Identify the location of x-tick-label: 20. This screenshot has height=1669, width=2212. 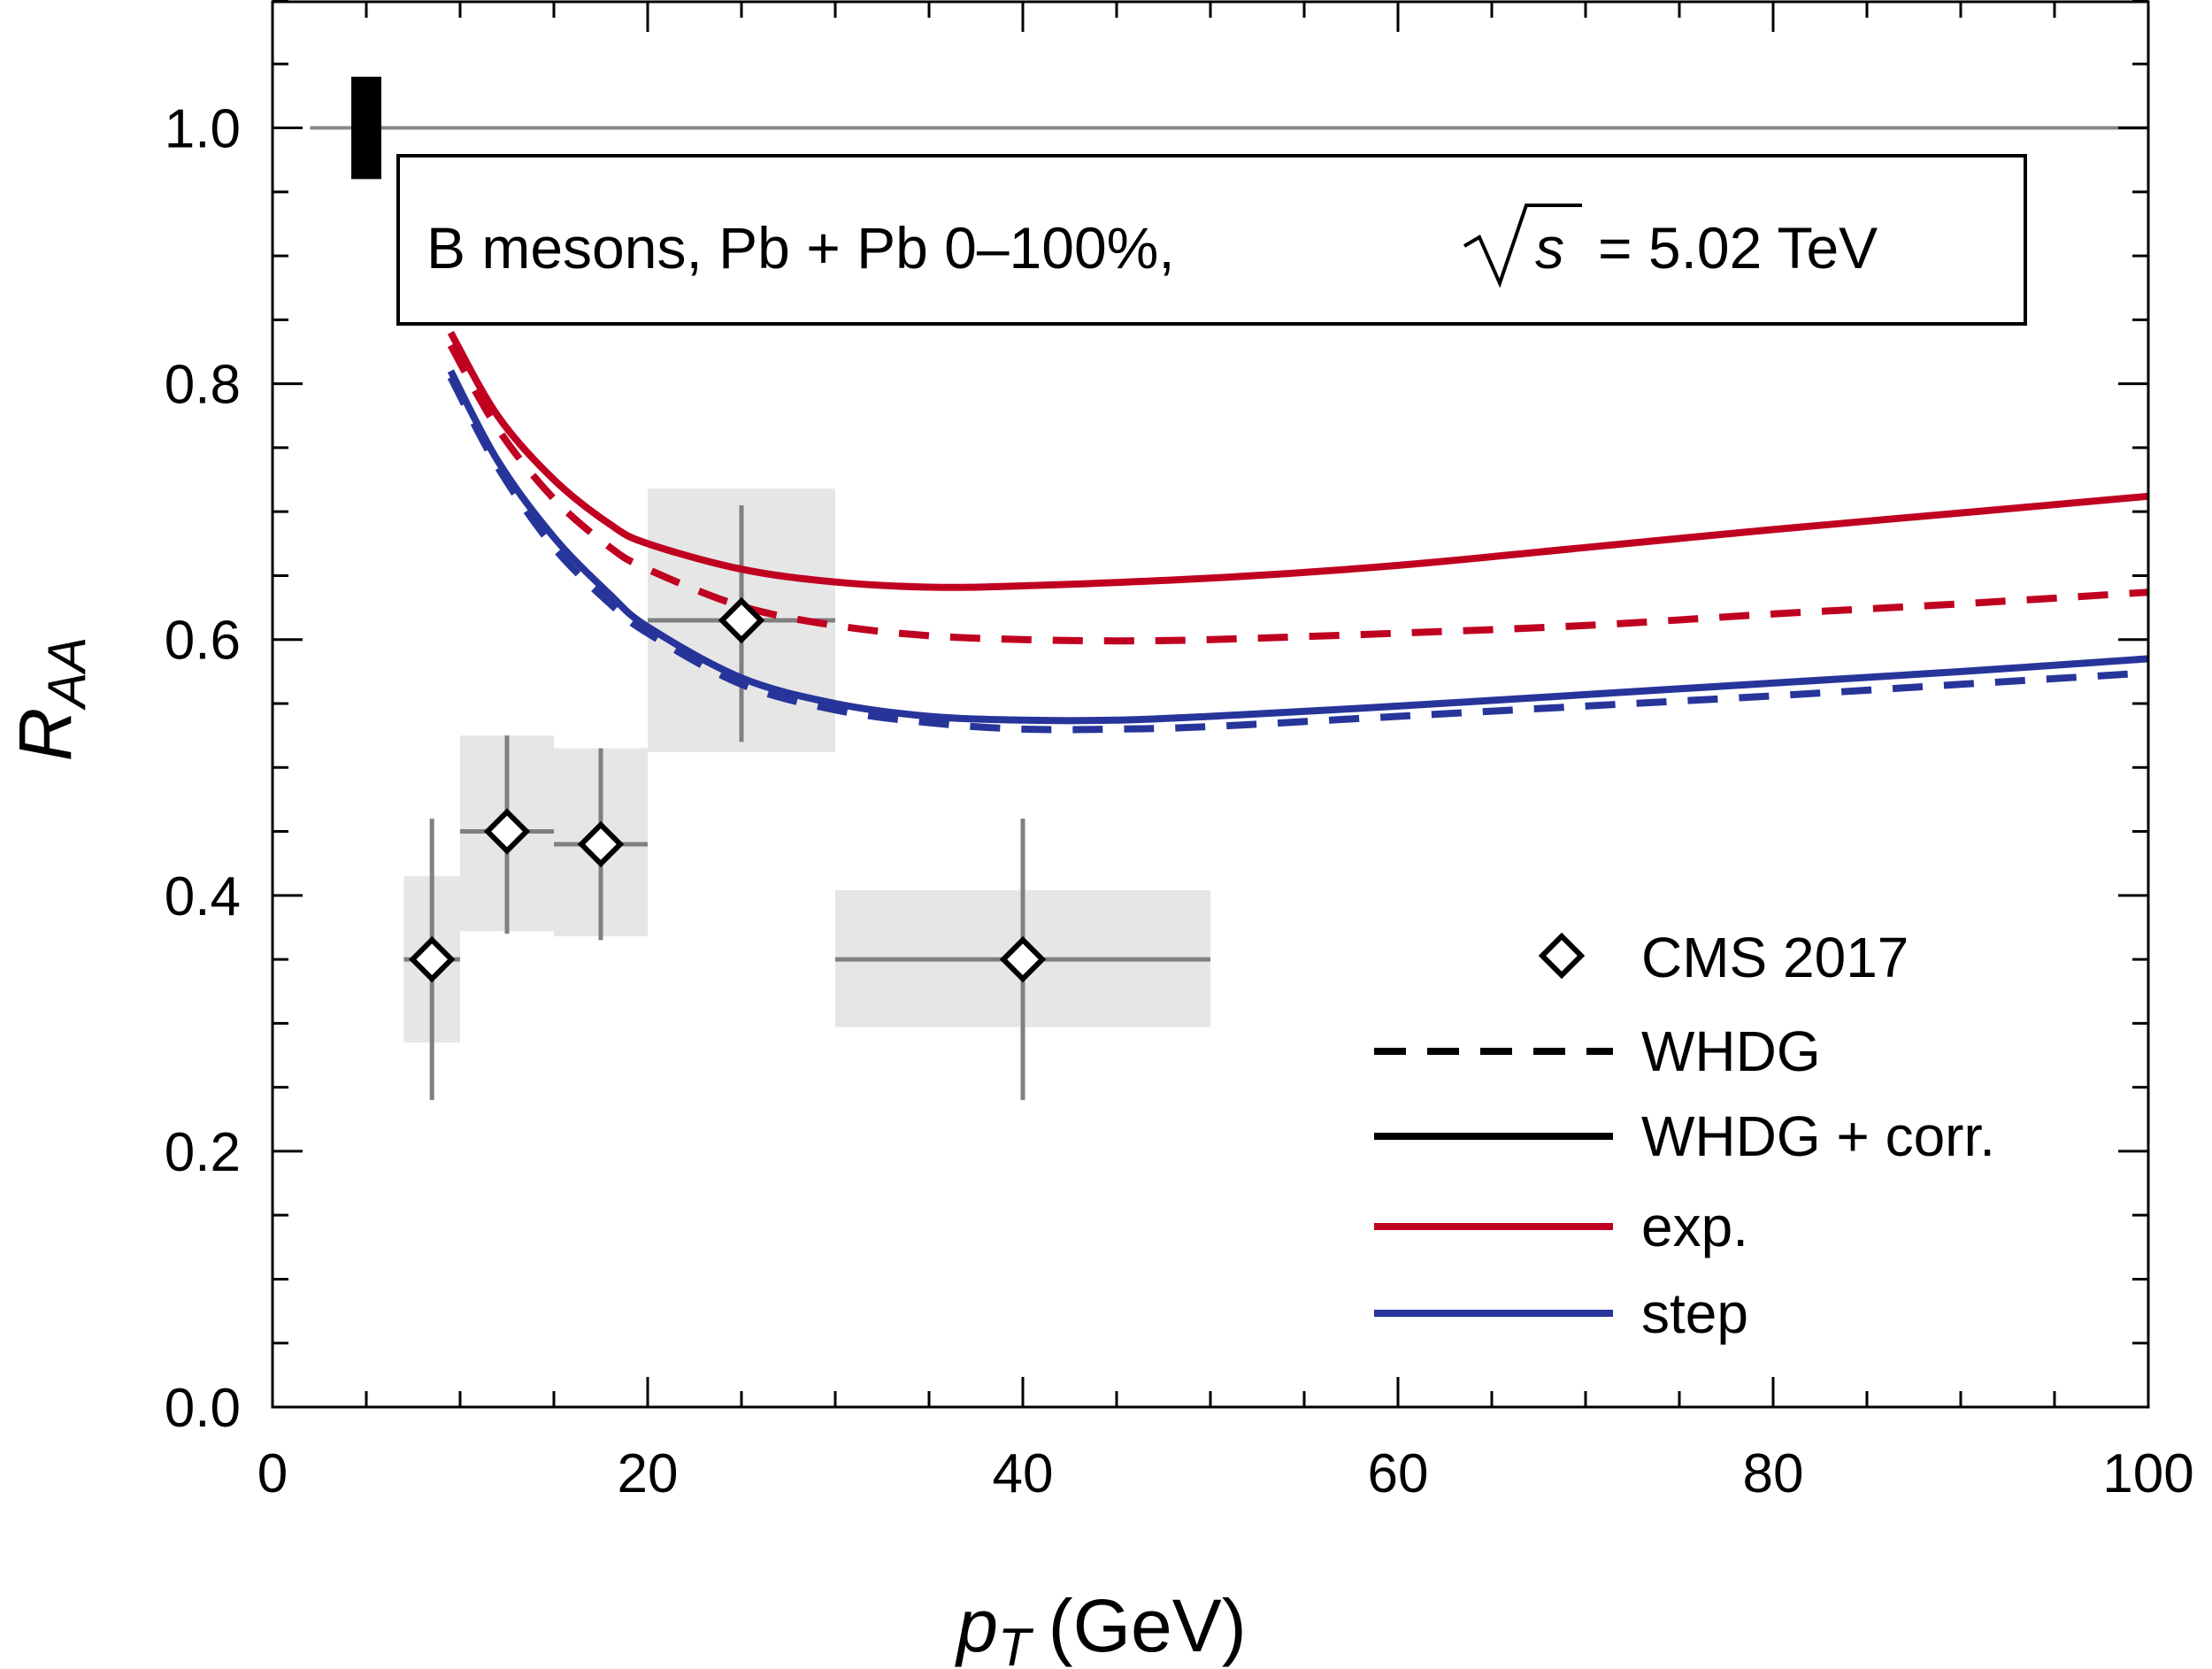
(648, 1473).